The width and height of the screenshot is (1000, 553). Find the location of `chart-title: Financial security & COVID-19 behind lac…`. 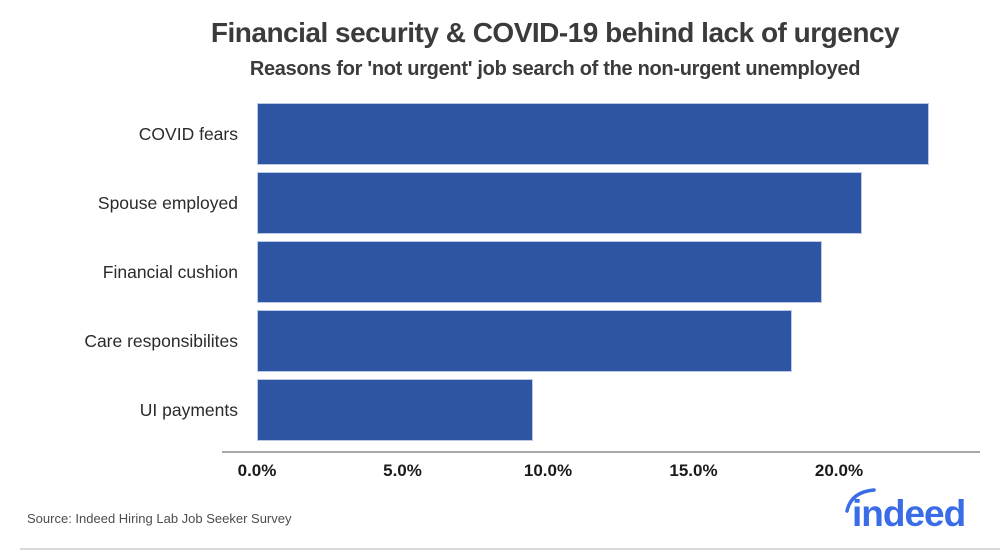

chart-title: Financial security & COVID-19 behind lac… is located at coordinates (555, 32).